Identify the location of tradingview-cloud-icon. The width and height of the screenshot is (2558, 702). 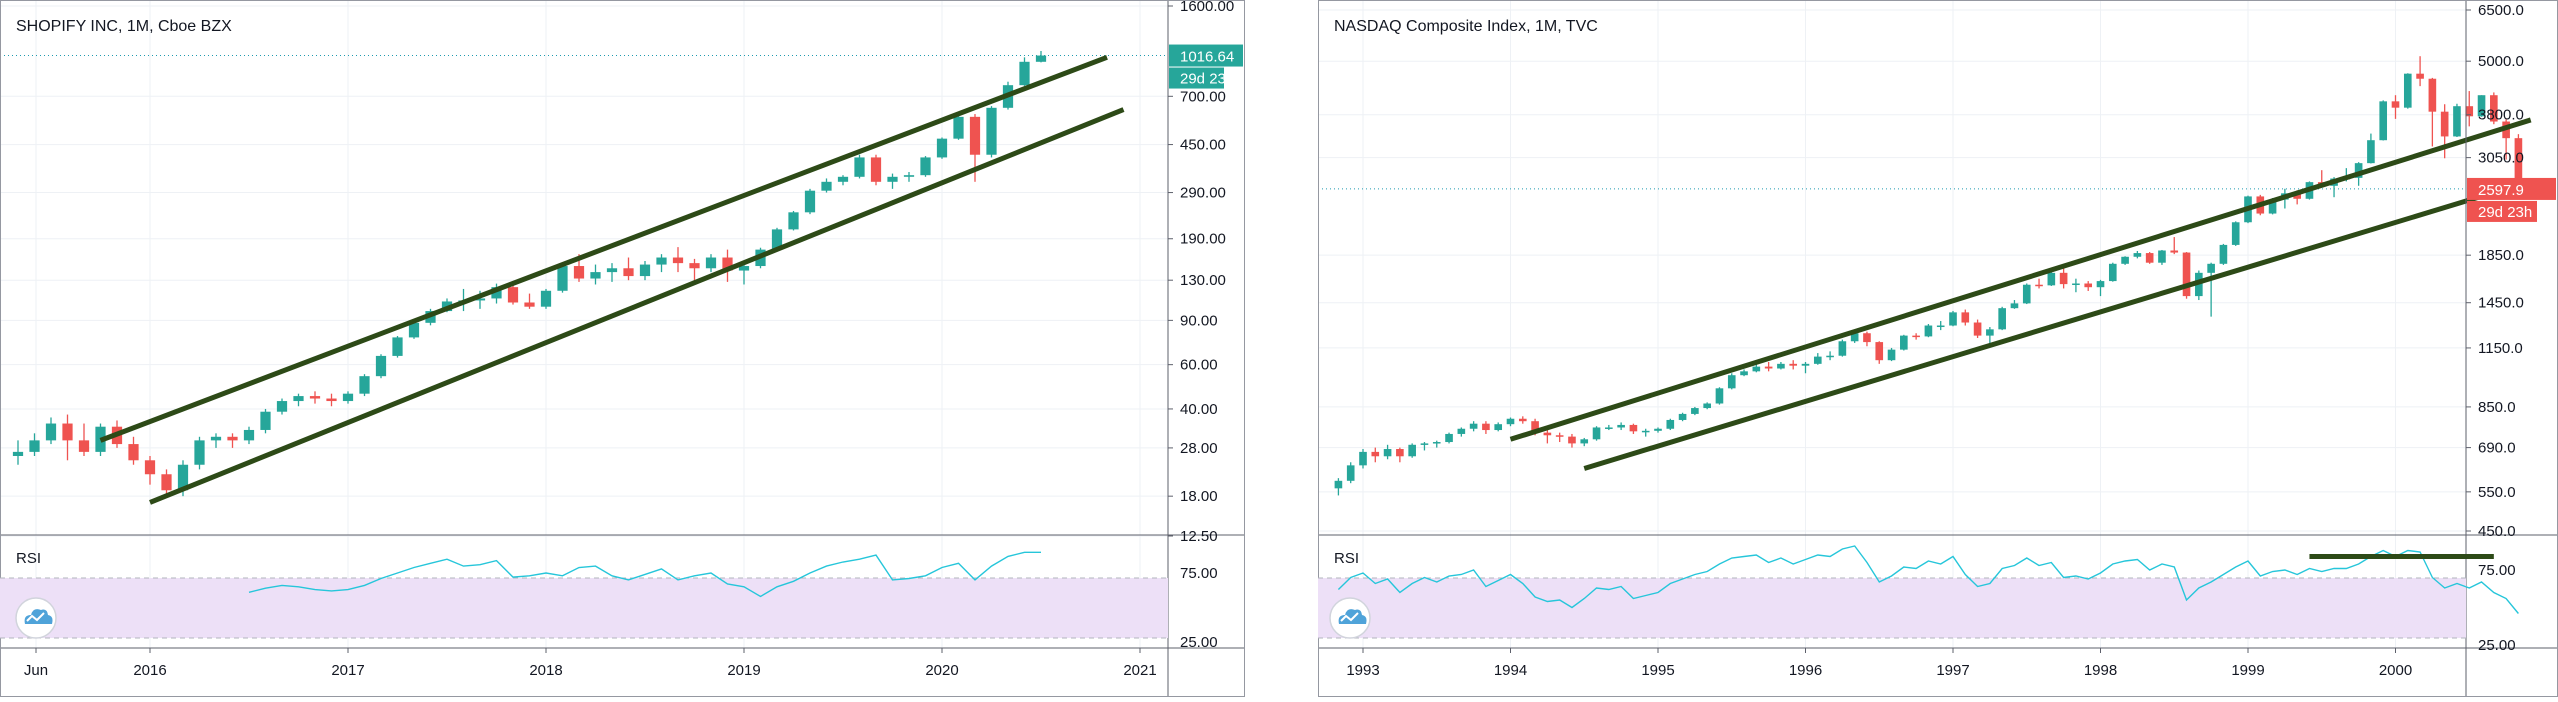
(1350, 618).